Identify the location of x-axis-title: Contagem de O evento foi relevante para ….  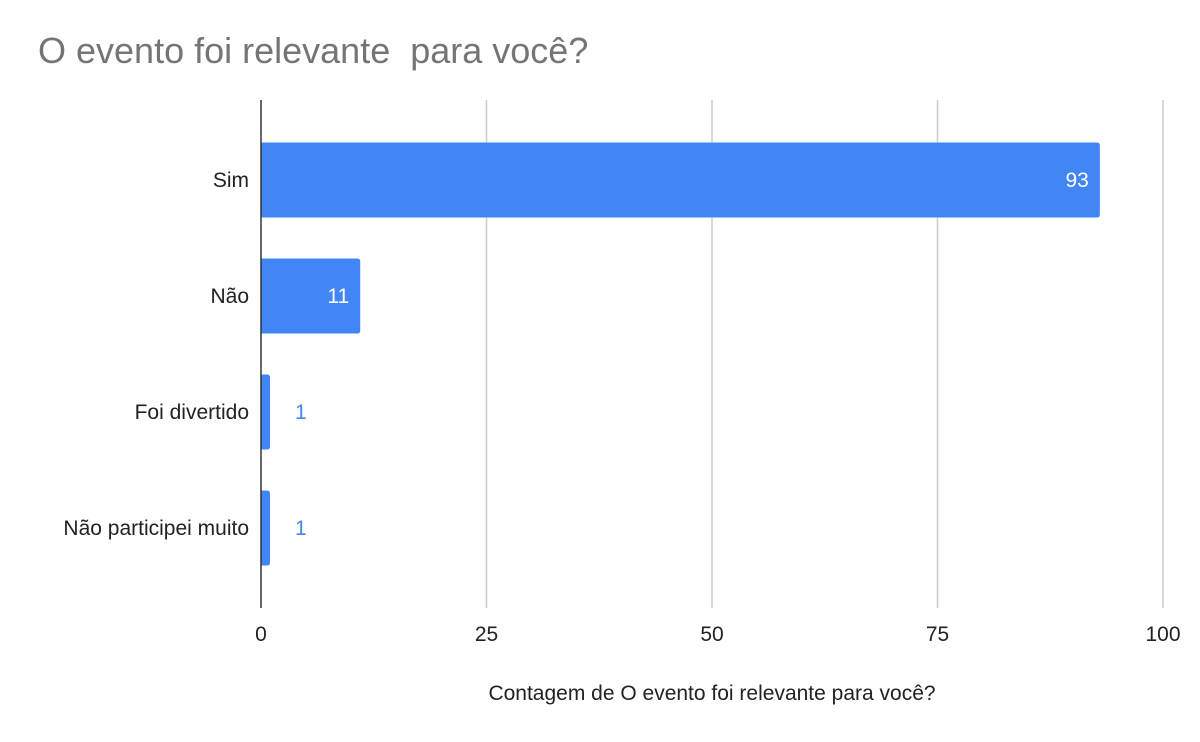
(711, 693).